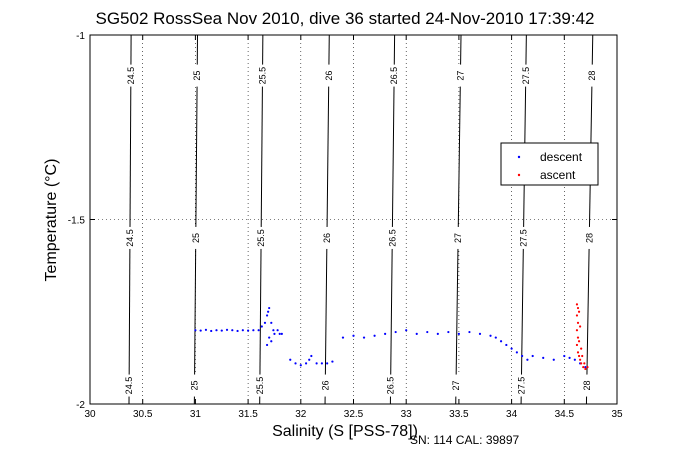 Image resolution: width=681 pixels, height=454 pixels. I want to click on x-tick-label: 31, so click(196, 414).